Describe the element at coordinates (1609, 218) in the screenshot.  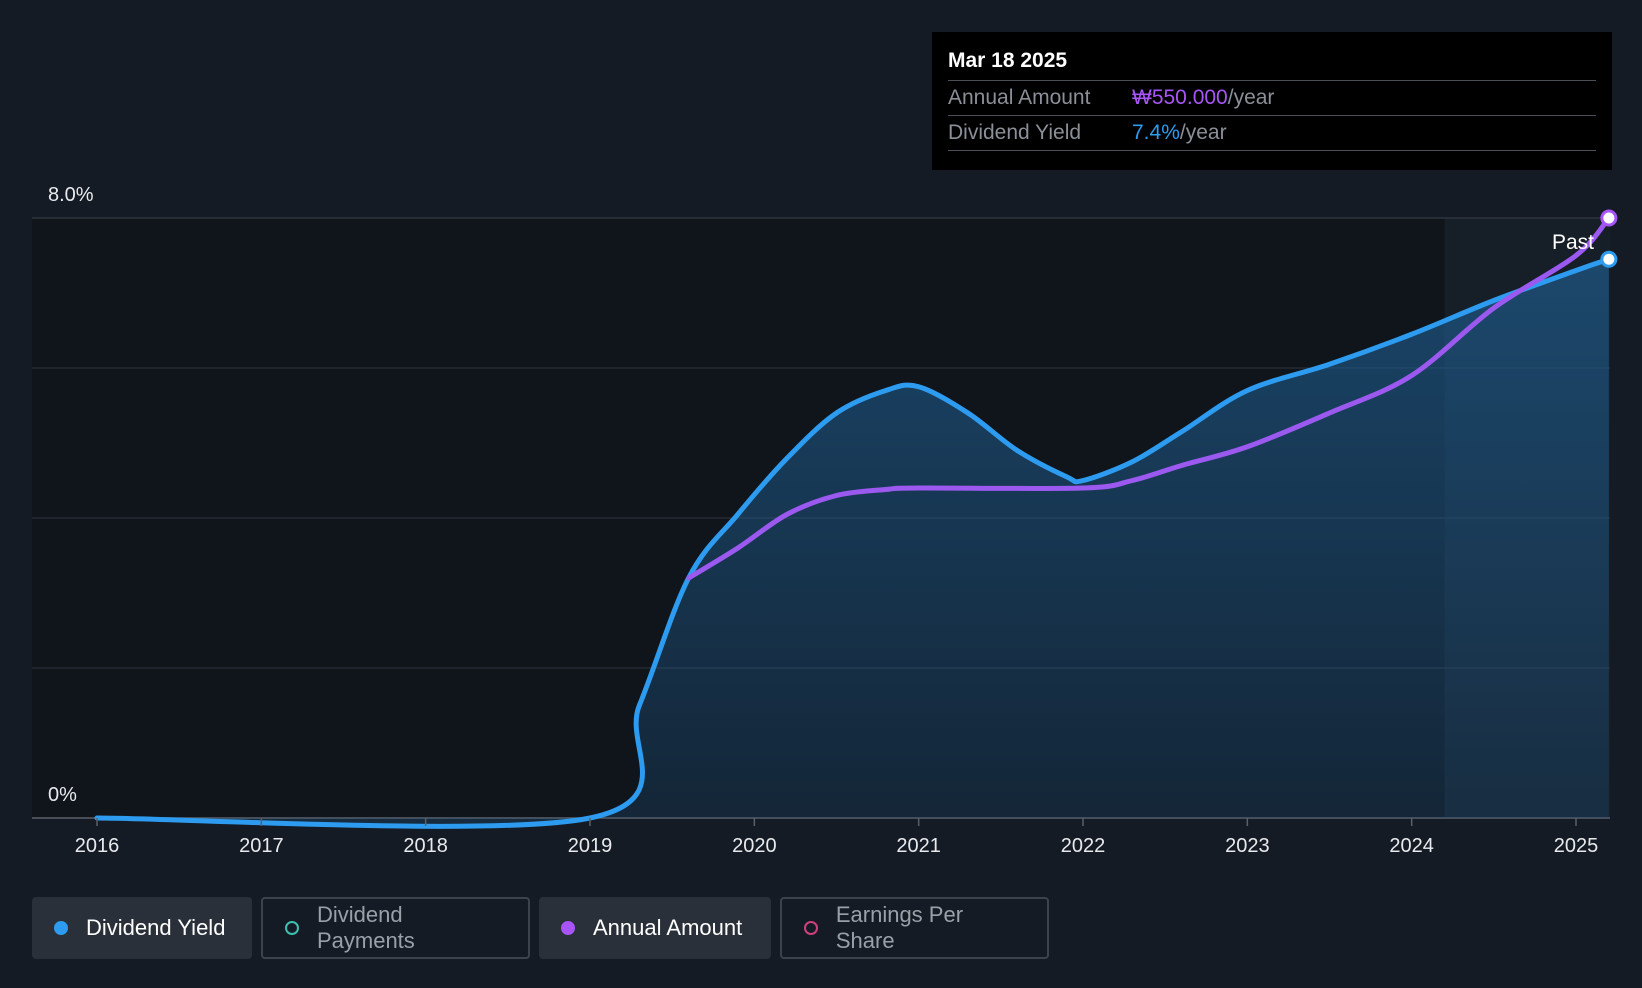
I see `annual-amount-end-point` at that location.